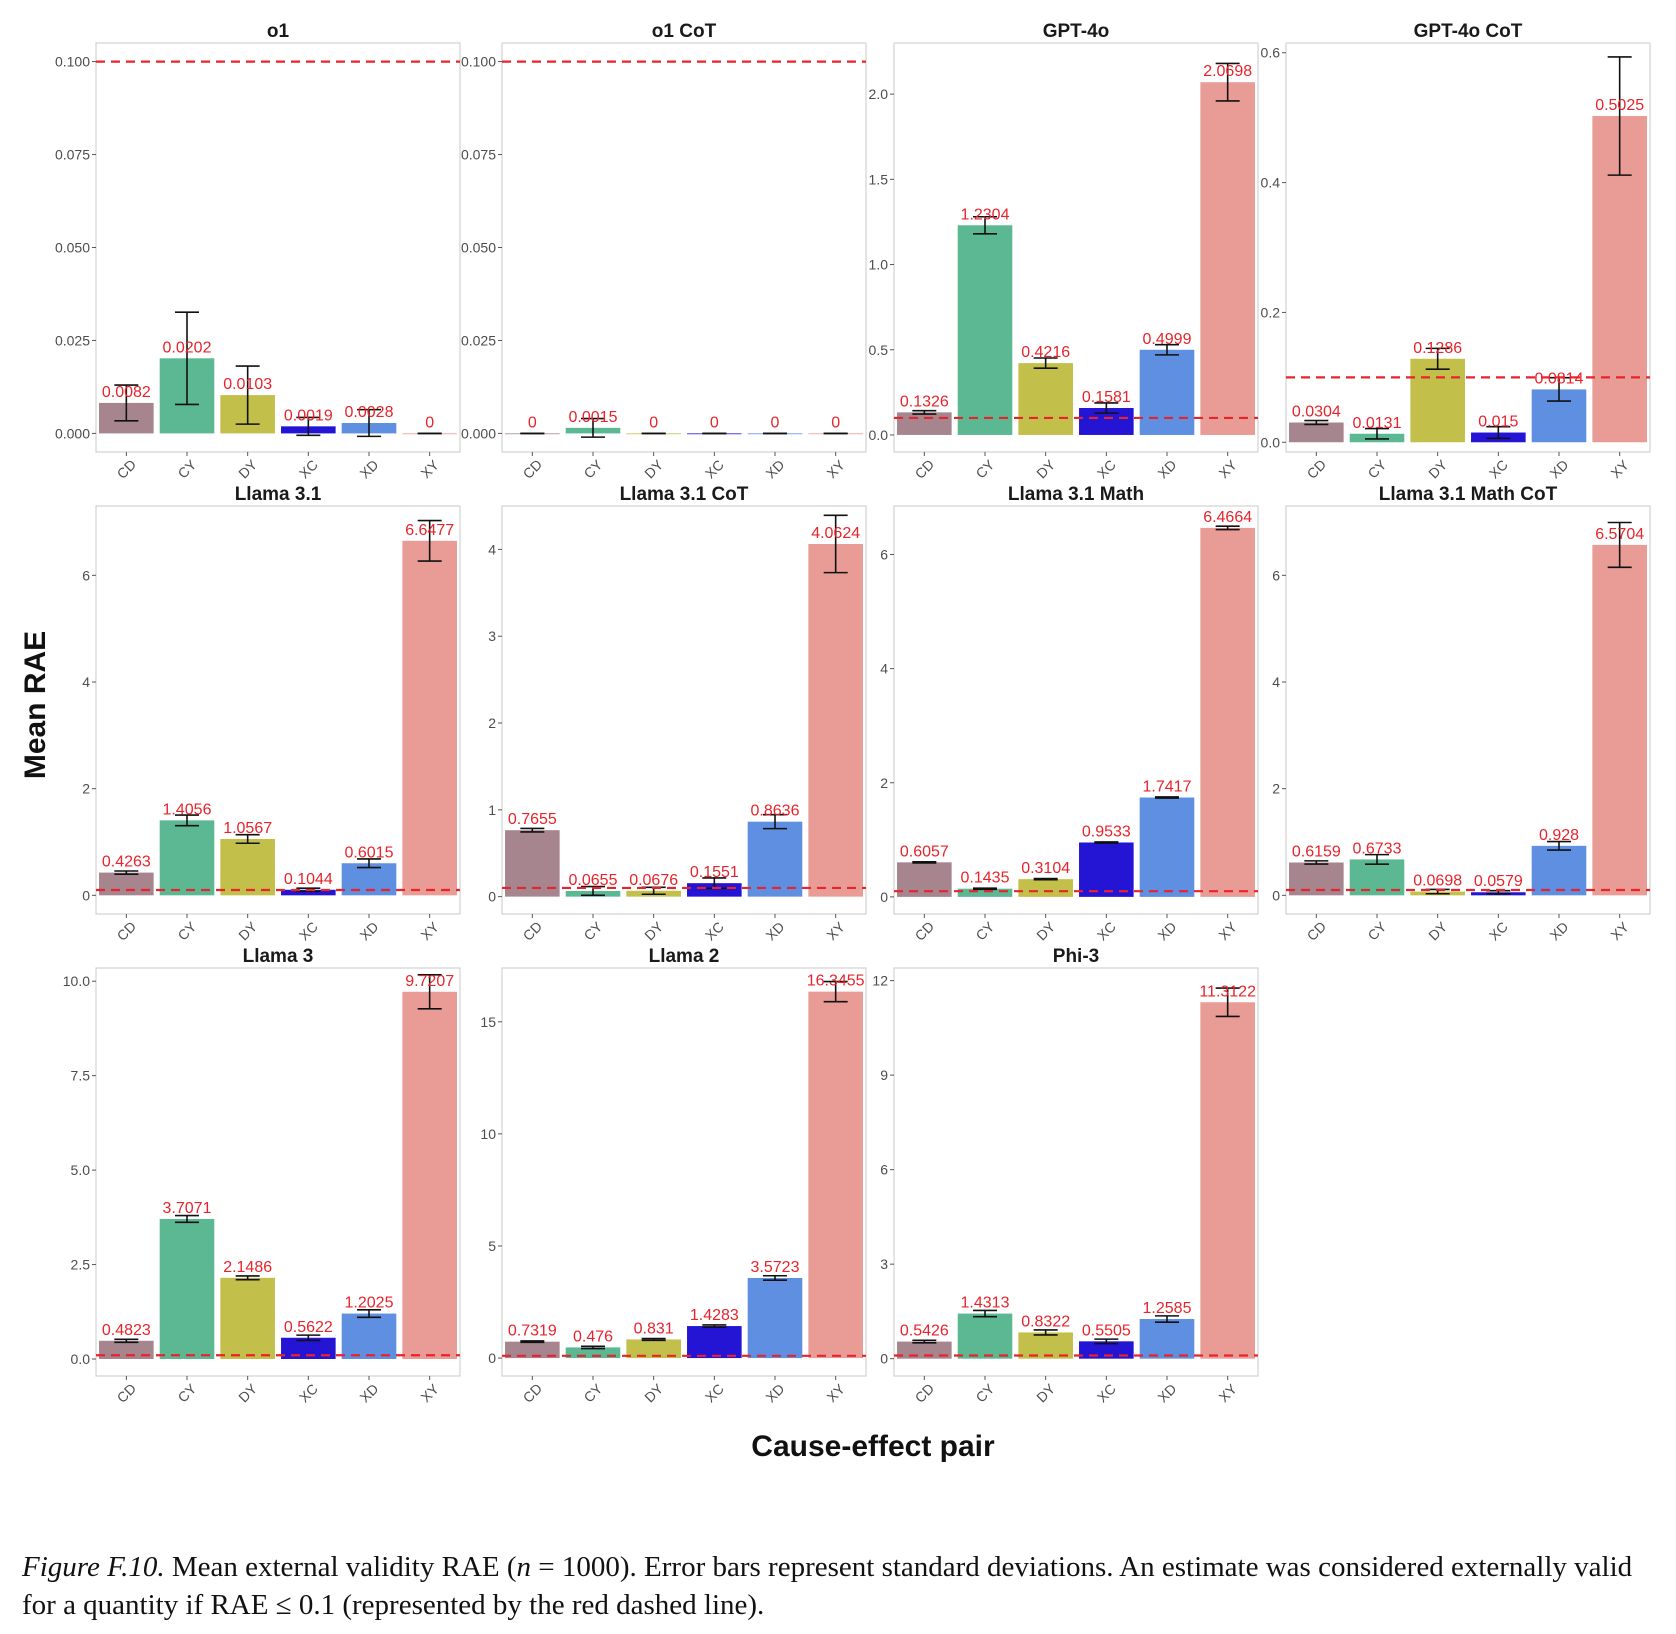  Describe the element at coordinates (369, 1303) in the screenshot. I see `data-label: 1.2025` at that location.